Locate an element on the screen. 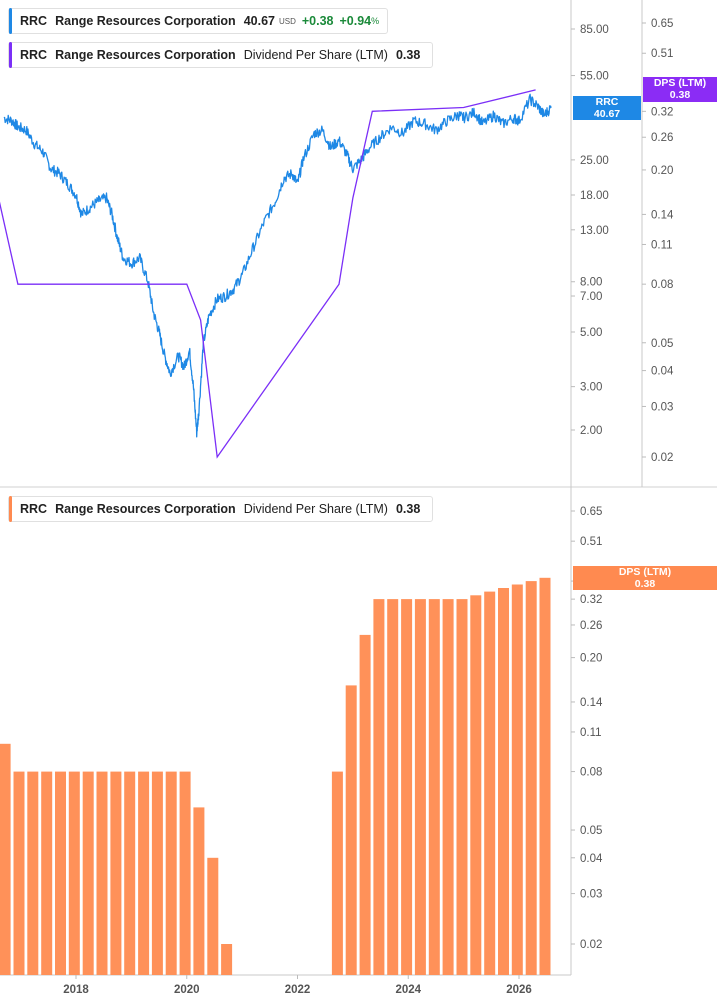 This screenshot has height=1005, width=717. legend-price-value: 40.67 is located at coordinates (259, 21).